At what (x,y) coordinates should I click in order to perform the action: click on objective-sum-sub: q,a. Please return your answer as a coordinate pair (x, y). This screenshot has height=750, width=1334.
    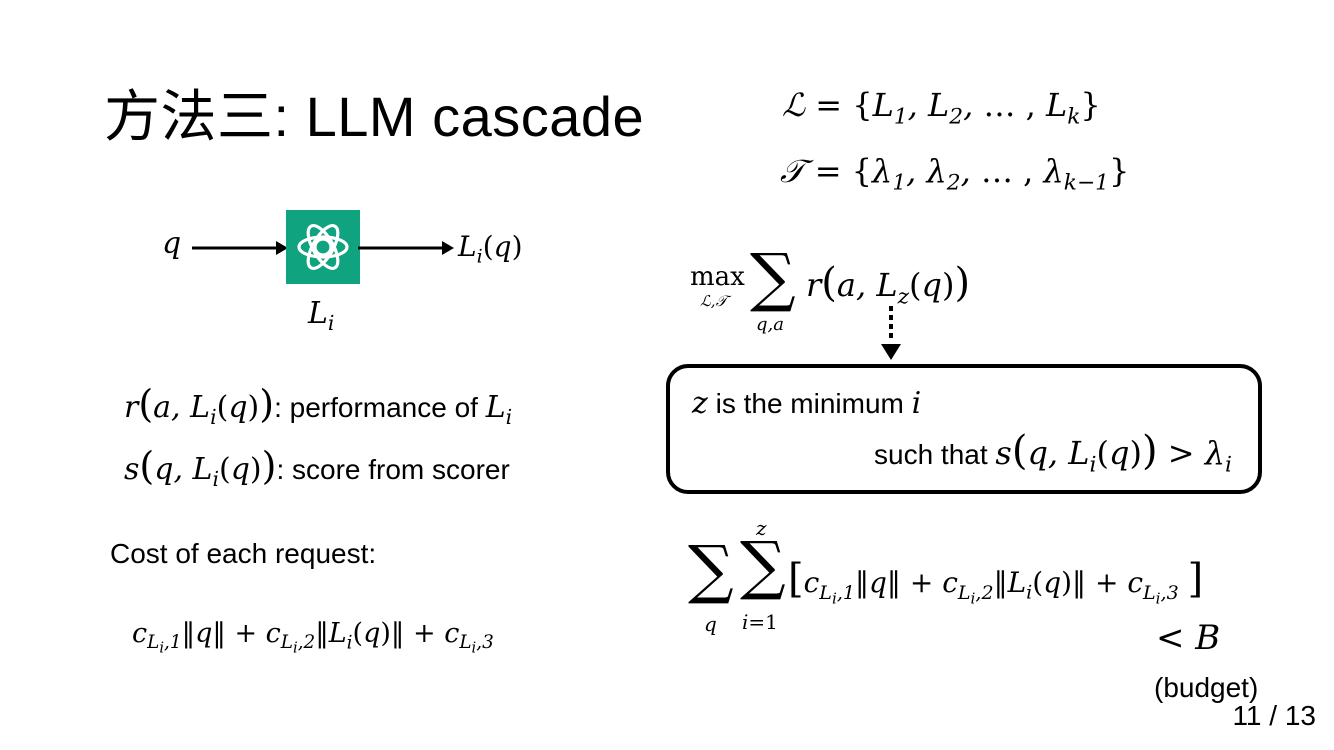
    Looking at the image, I should click on (770, 324).